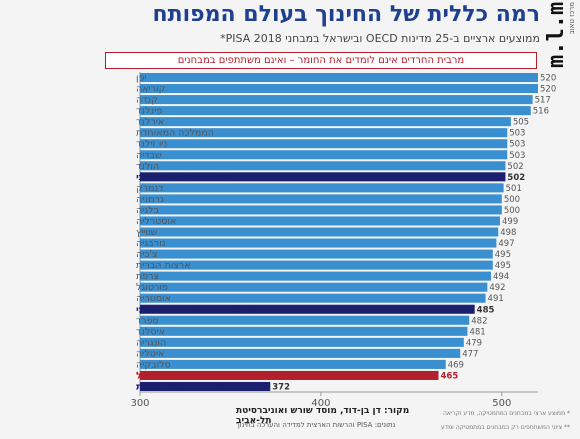 This screenshot has width=580, height=439. I want to click on category-label: אוסטרליה, so click(156, 221).